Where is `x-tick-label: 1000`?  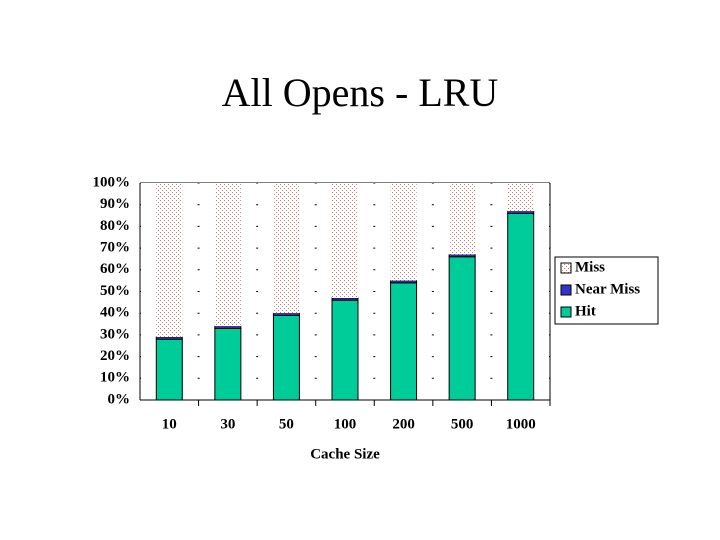 x-tick-label: 1000 is located at coordinates (521, 424).